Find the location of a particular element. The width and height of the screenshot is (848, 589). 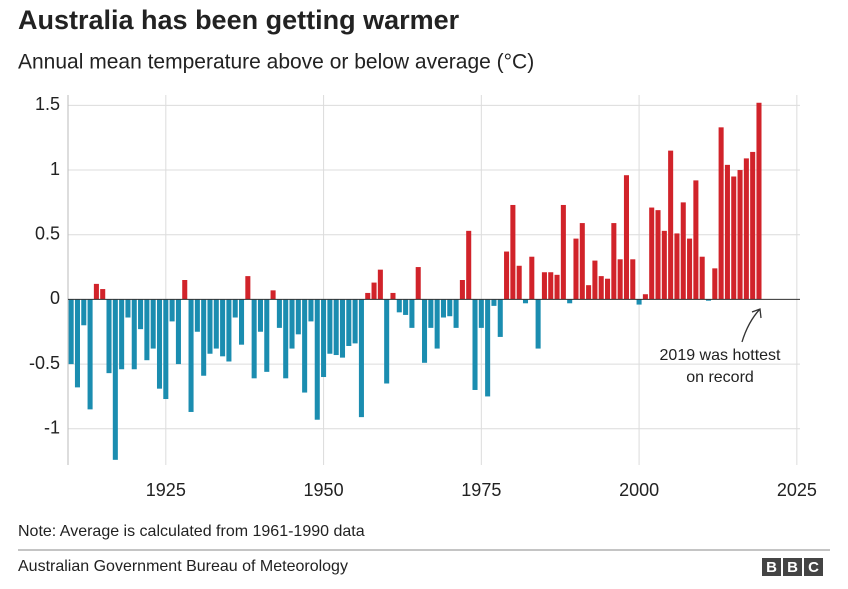

chart-title: Australia has been getting warmer is located at coordinates (239, 20).